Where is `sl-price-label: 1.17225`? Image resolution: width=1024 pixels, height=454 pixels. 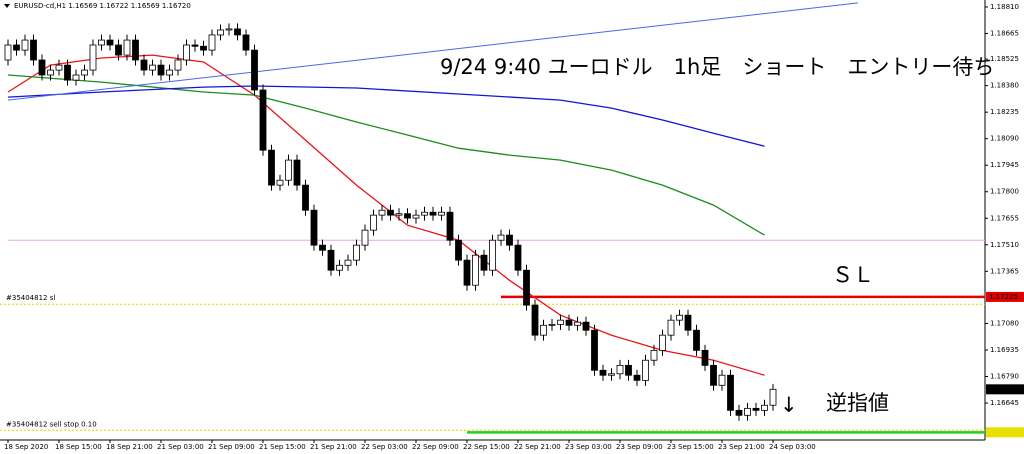 sl-price-label: 1.17225 is located at coordinates (1003, 297).